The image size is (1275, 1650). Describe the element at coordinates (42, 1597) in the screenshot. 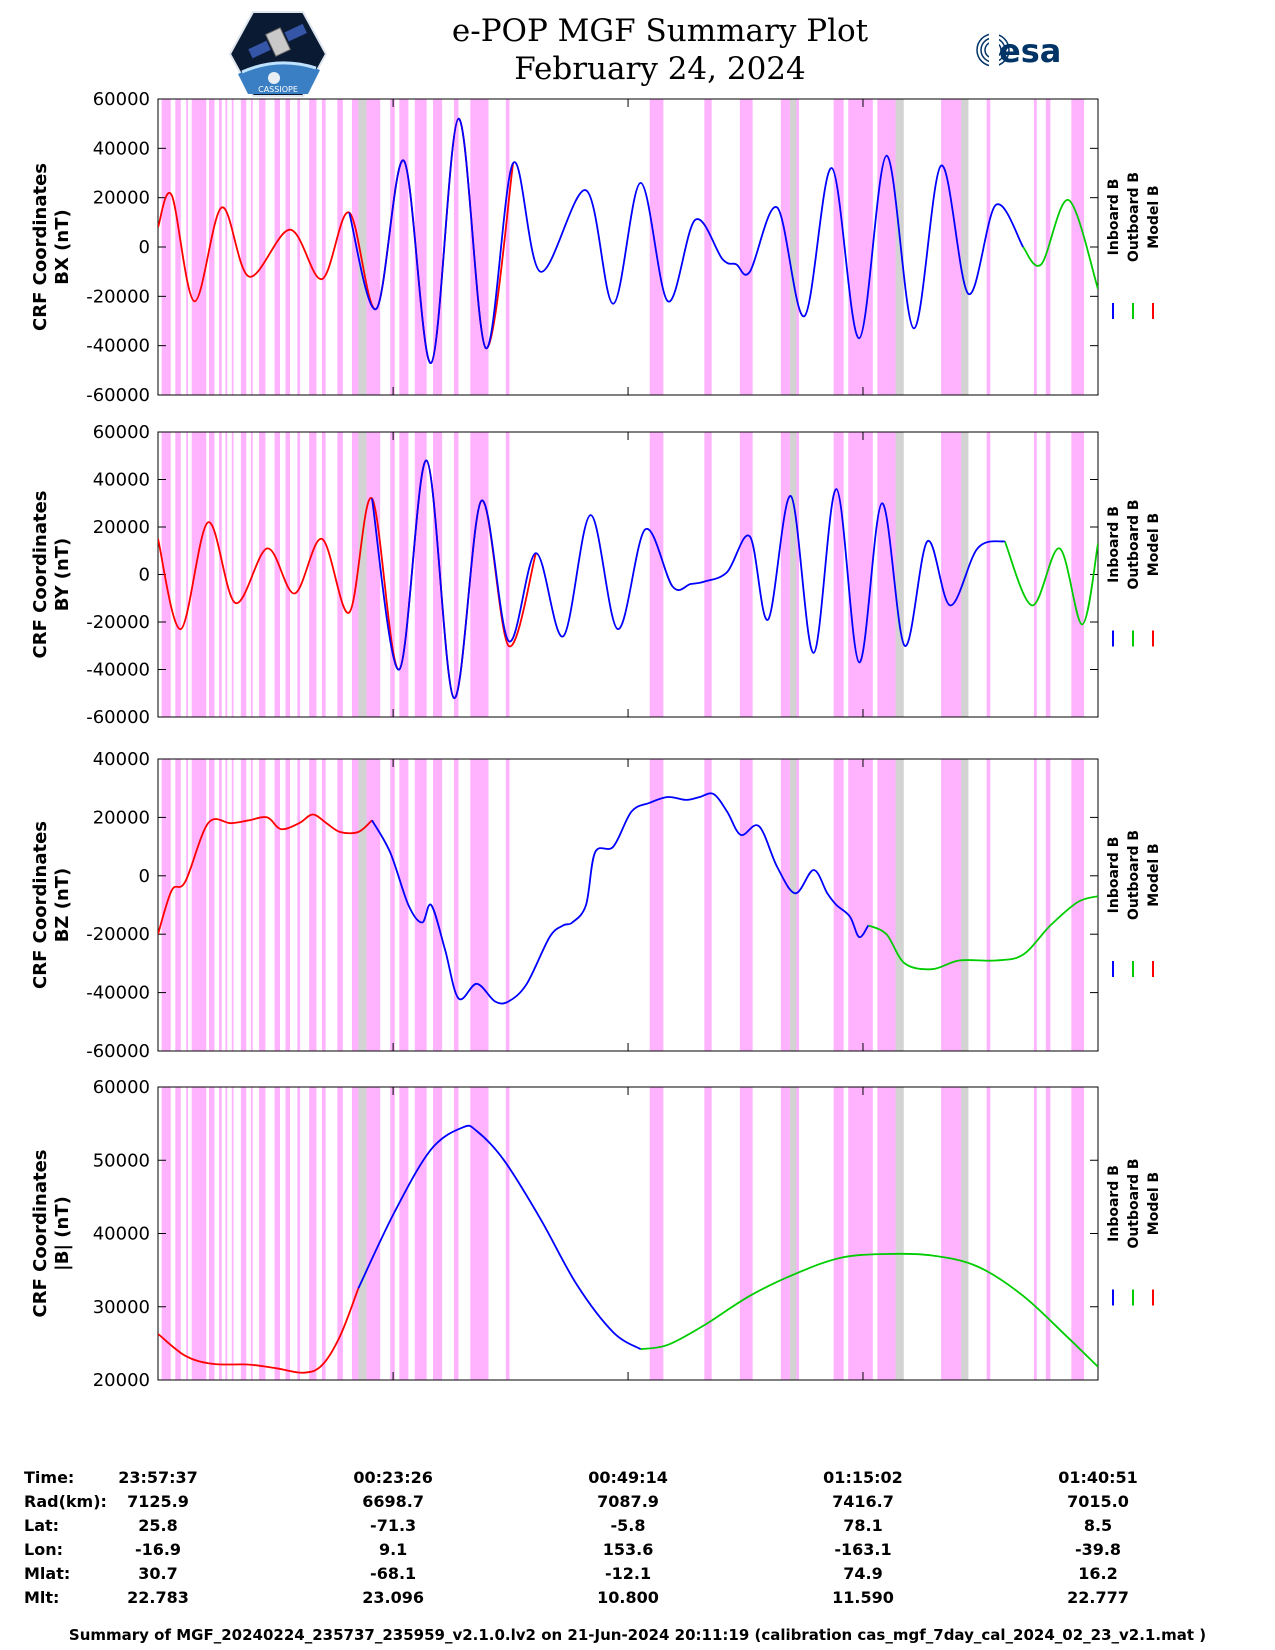

I see `info-label-mlt: Mlt:` at that location.